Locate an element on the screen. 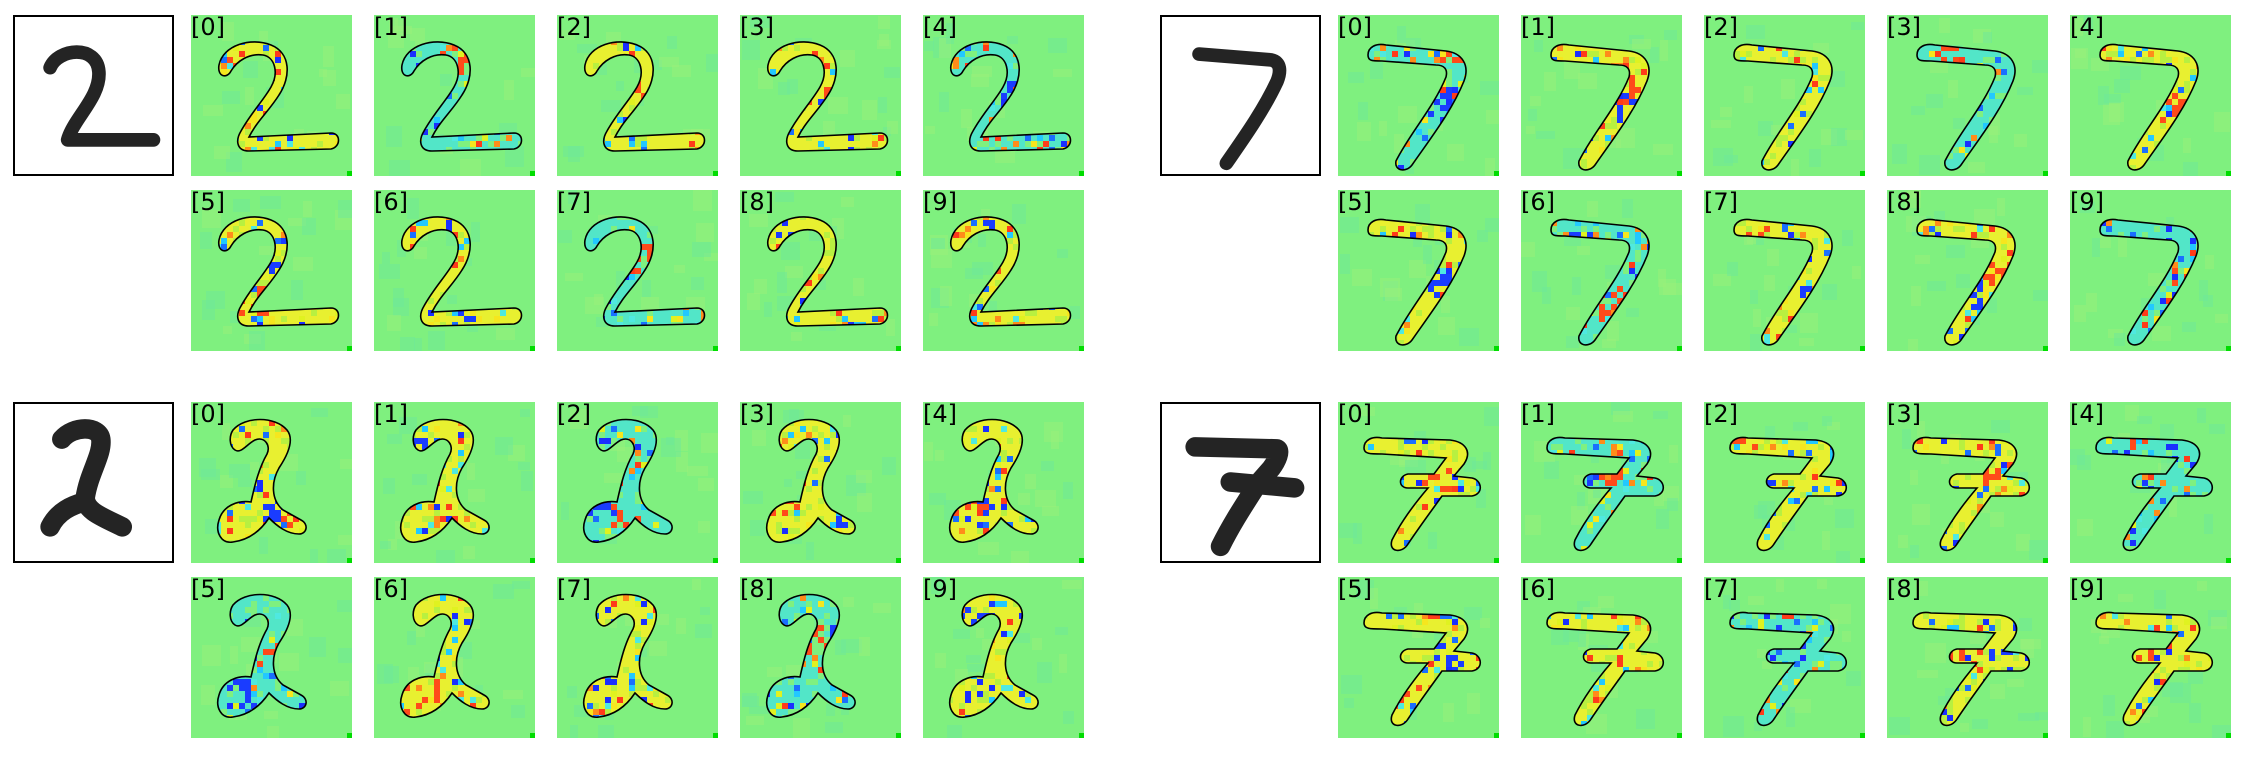  class-index-label: [5] is located at coordinates (208, 203).